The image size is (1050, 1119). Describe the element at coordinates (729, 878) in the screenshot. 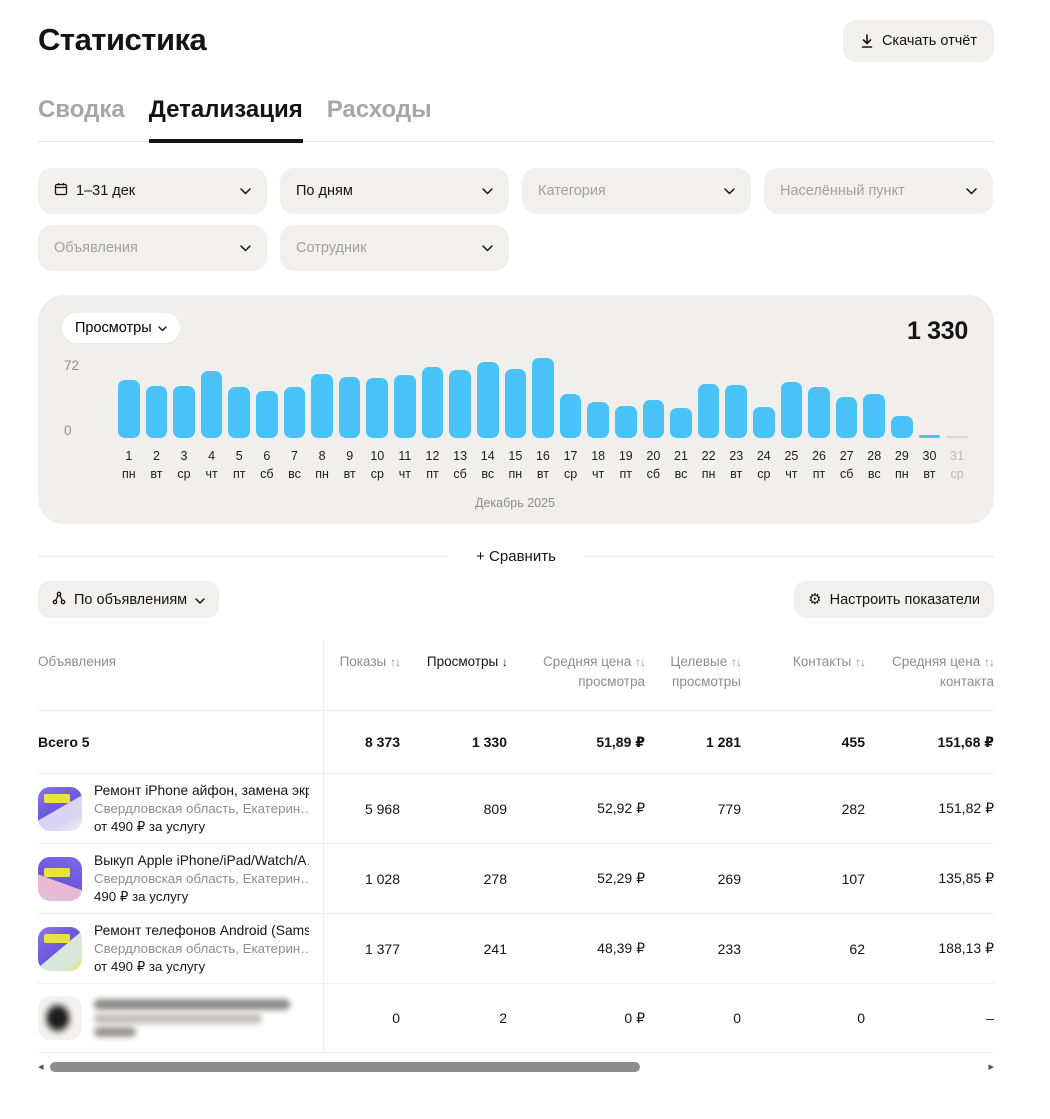

I see `cell-value: 269` at that location.